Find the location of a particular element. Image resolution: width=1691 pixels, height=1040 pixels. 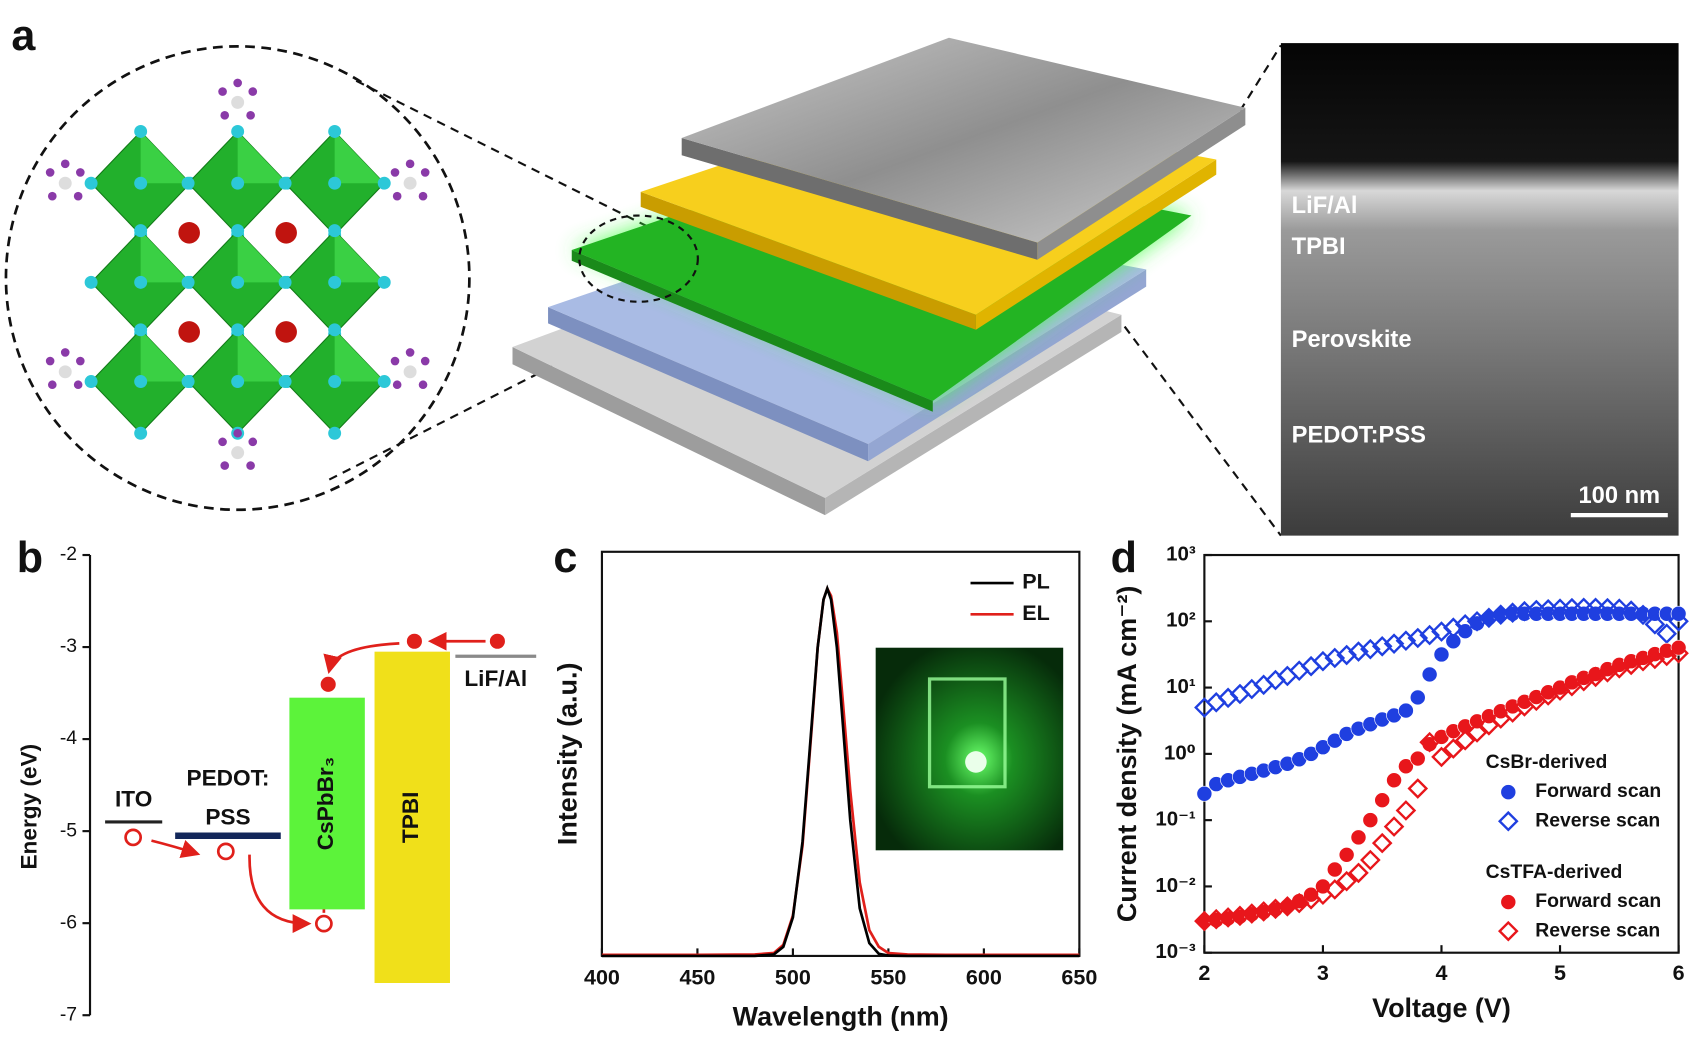

panel-label: a is located at coordinates (23, 36).